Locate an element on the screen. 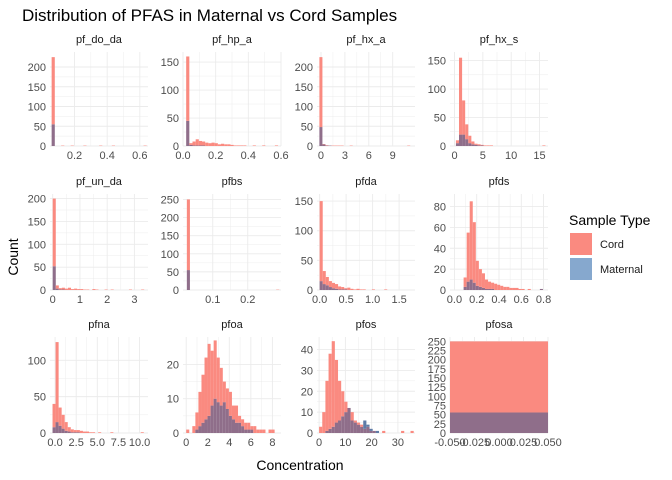  y-tick-label: 200 is located at coordinates (37, 200).